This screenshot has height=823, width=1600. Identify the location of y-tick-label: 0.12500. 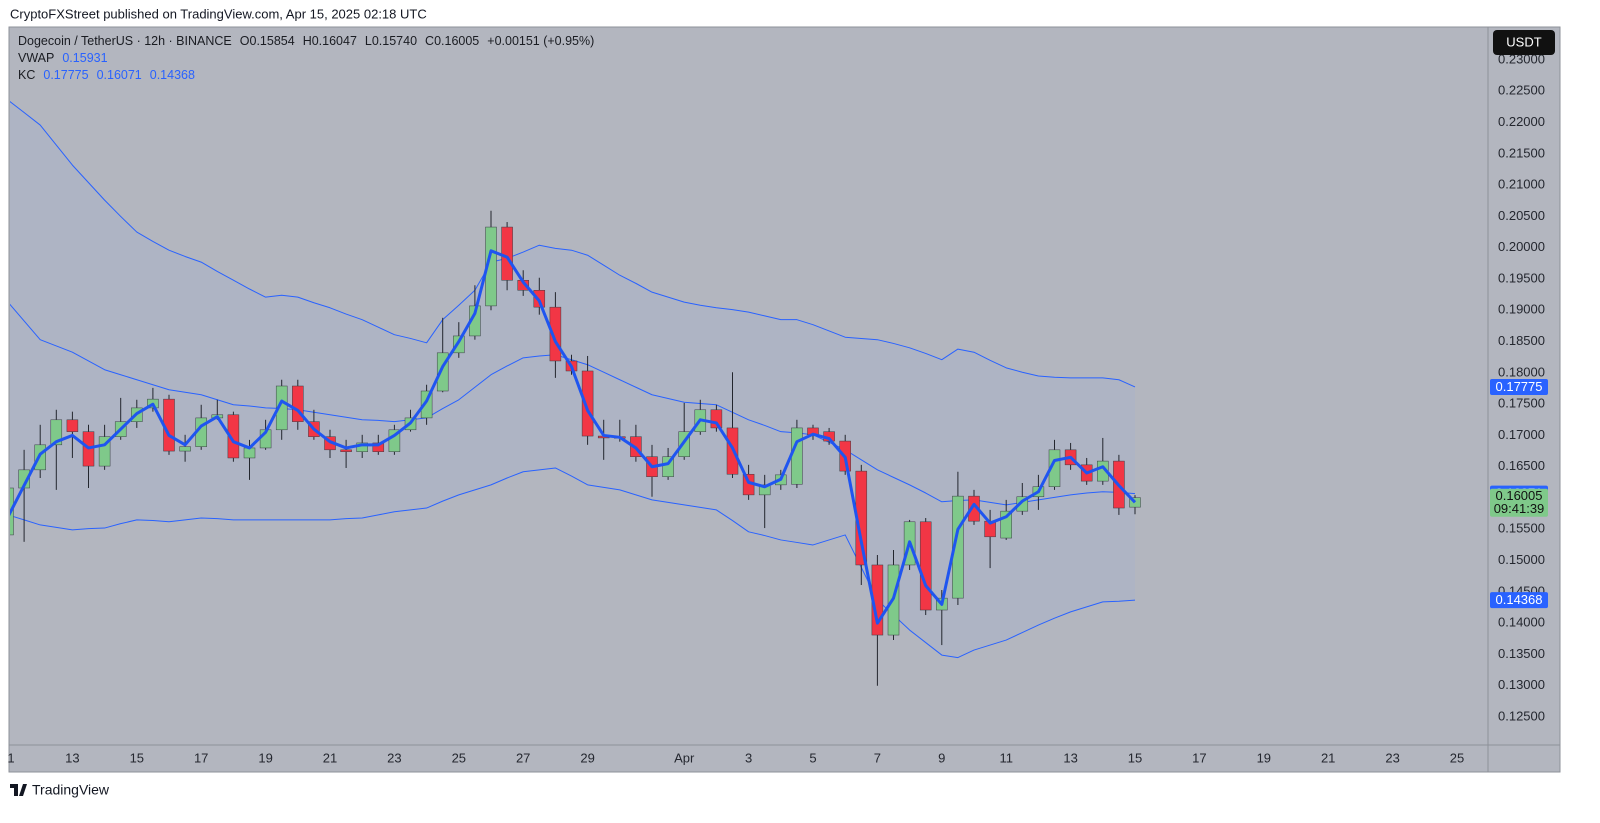
(1521, 715).